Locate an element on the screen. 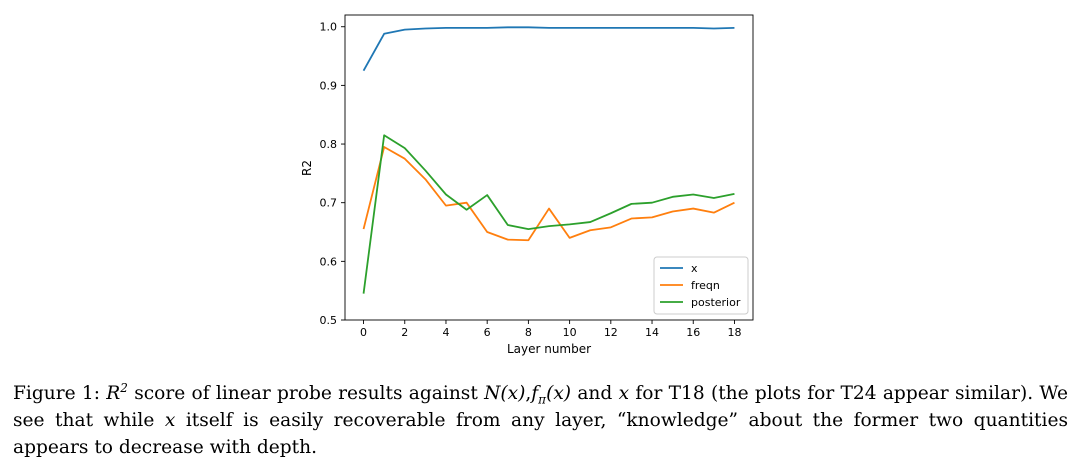 This screenshot has height=468, width=1080. y-tick-label: 1.0 is located at coordinates (329, 27).